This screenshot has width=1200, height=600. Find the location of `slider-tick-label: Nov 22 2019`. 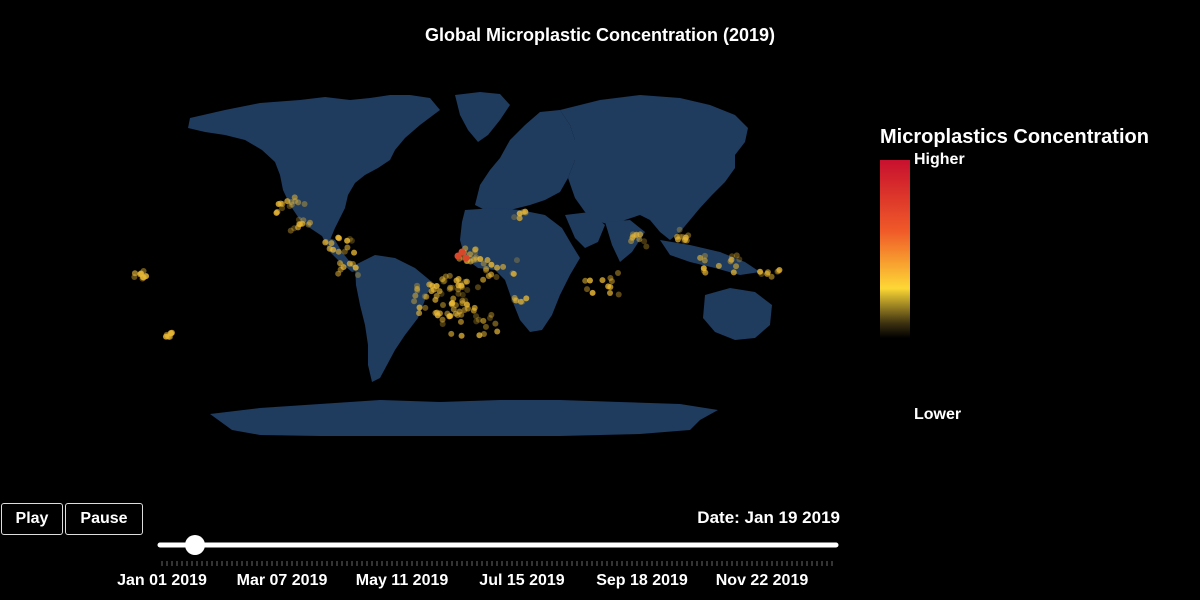

slider-tick-label: Nov 22 2019 is located at coordinates (762, 580).